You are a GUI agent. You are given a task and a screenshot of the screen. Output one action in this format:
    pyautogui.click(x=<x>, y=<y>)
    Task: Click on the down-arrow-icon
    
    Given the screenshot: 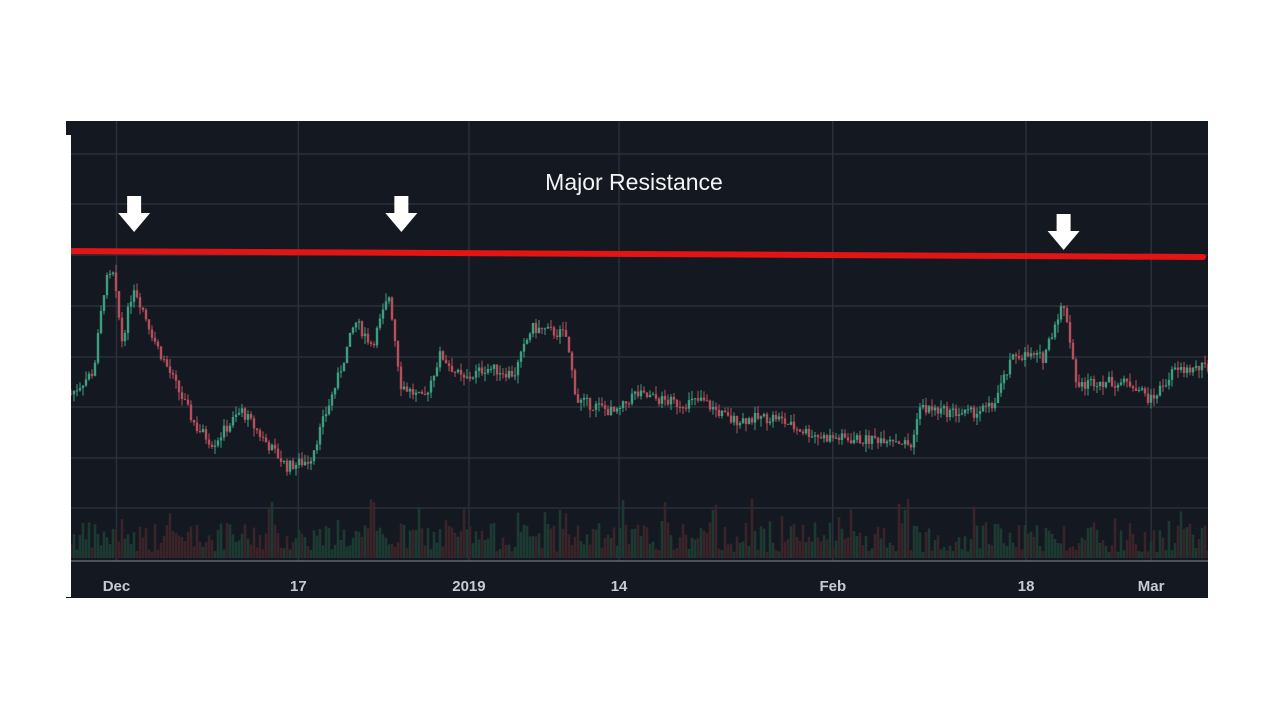 What is the action you would take?
    pyautogui.click(x=134, y=214)
    